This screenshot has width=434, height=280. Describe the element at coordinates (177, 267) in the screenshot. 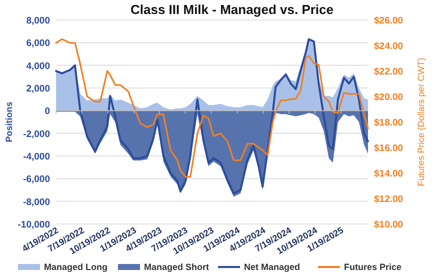

I see `legend-label: Managed Short` at that location.